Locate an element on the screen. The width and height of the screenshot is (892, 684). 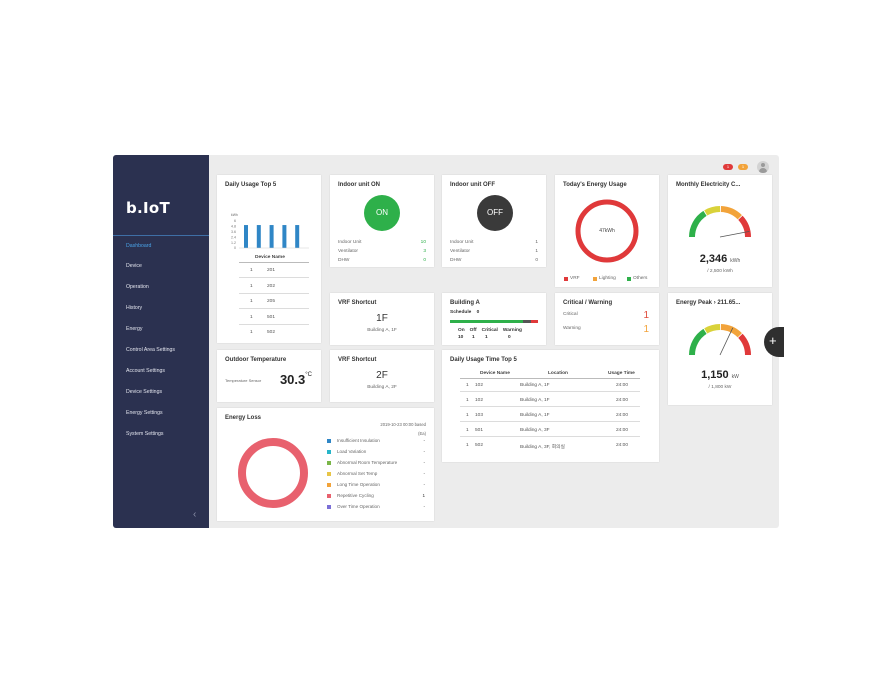
collapse-sidebar-icon: ‹ is located at coordinates (195, 514).